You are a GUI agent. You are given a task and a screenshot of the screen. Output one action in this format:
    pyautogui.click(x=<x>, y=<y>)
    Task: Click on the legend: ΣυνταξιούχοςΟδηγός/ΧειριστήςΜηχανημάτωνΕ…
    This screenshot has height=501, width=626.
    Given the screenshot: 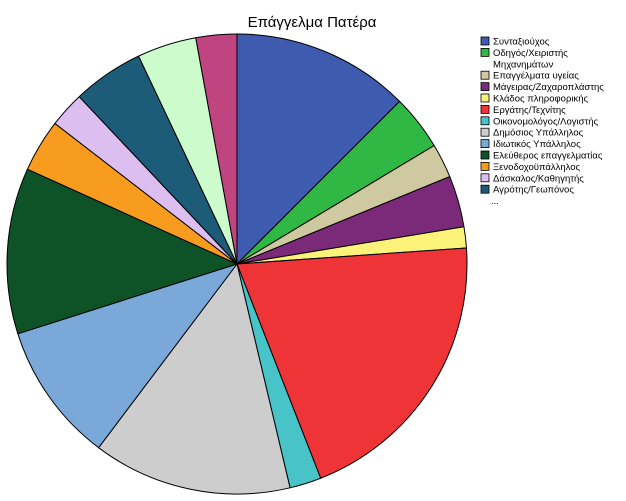 What is the action you would take?
    pyautogui.click(x=542, y=121)
    